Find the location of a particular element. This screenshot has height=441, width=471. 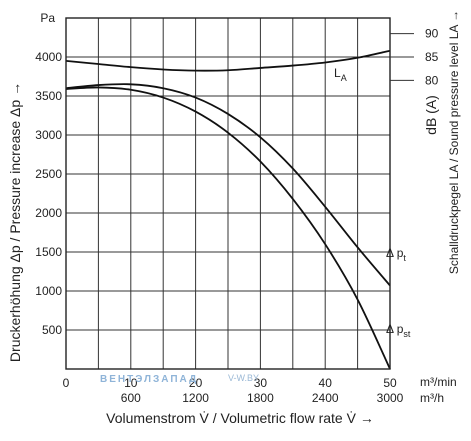

y-unit-label: Pa is located at coordinates (47, 18).